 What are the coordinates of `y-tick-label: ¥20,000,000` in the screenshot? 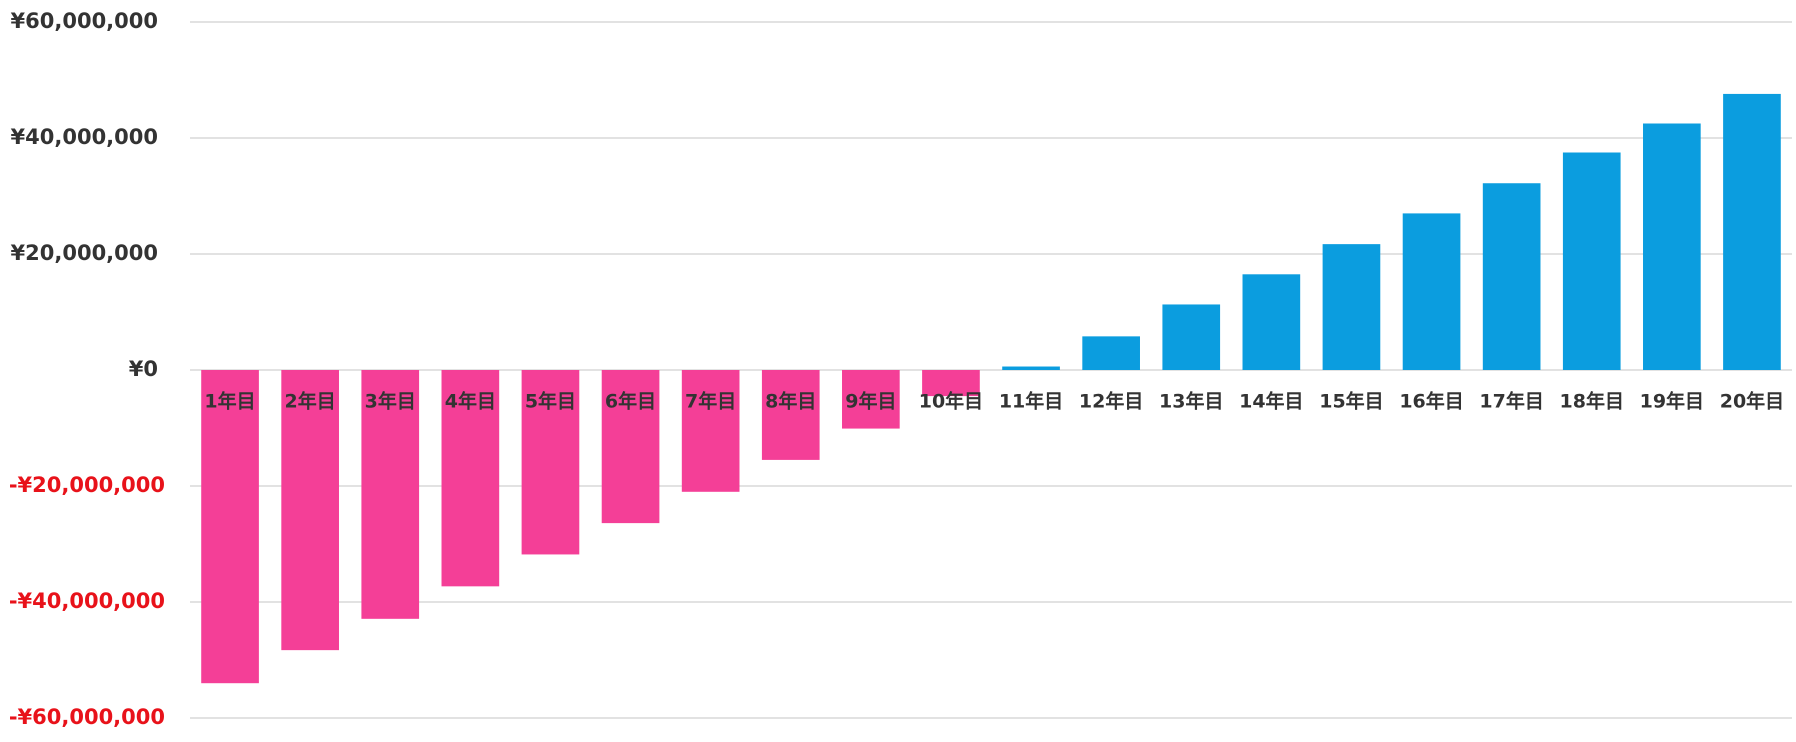 It's located at (84, 253).